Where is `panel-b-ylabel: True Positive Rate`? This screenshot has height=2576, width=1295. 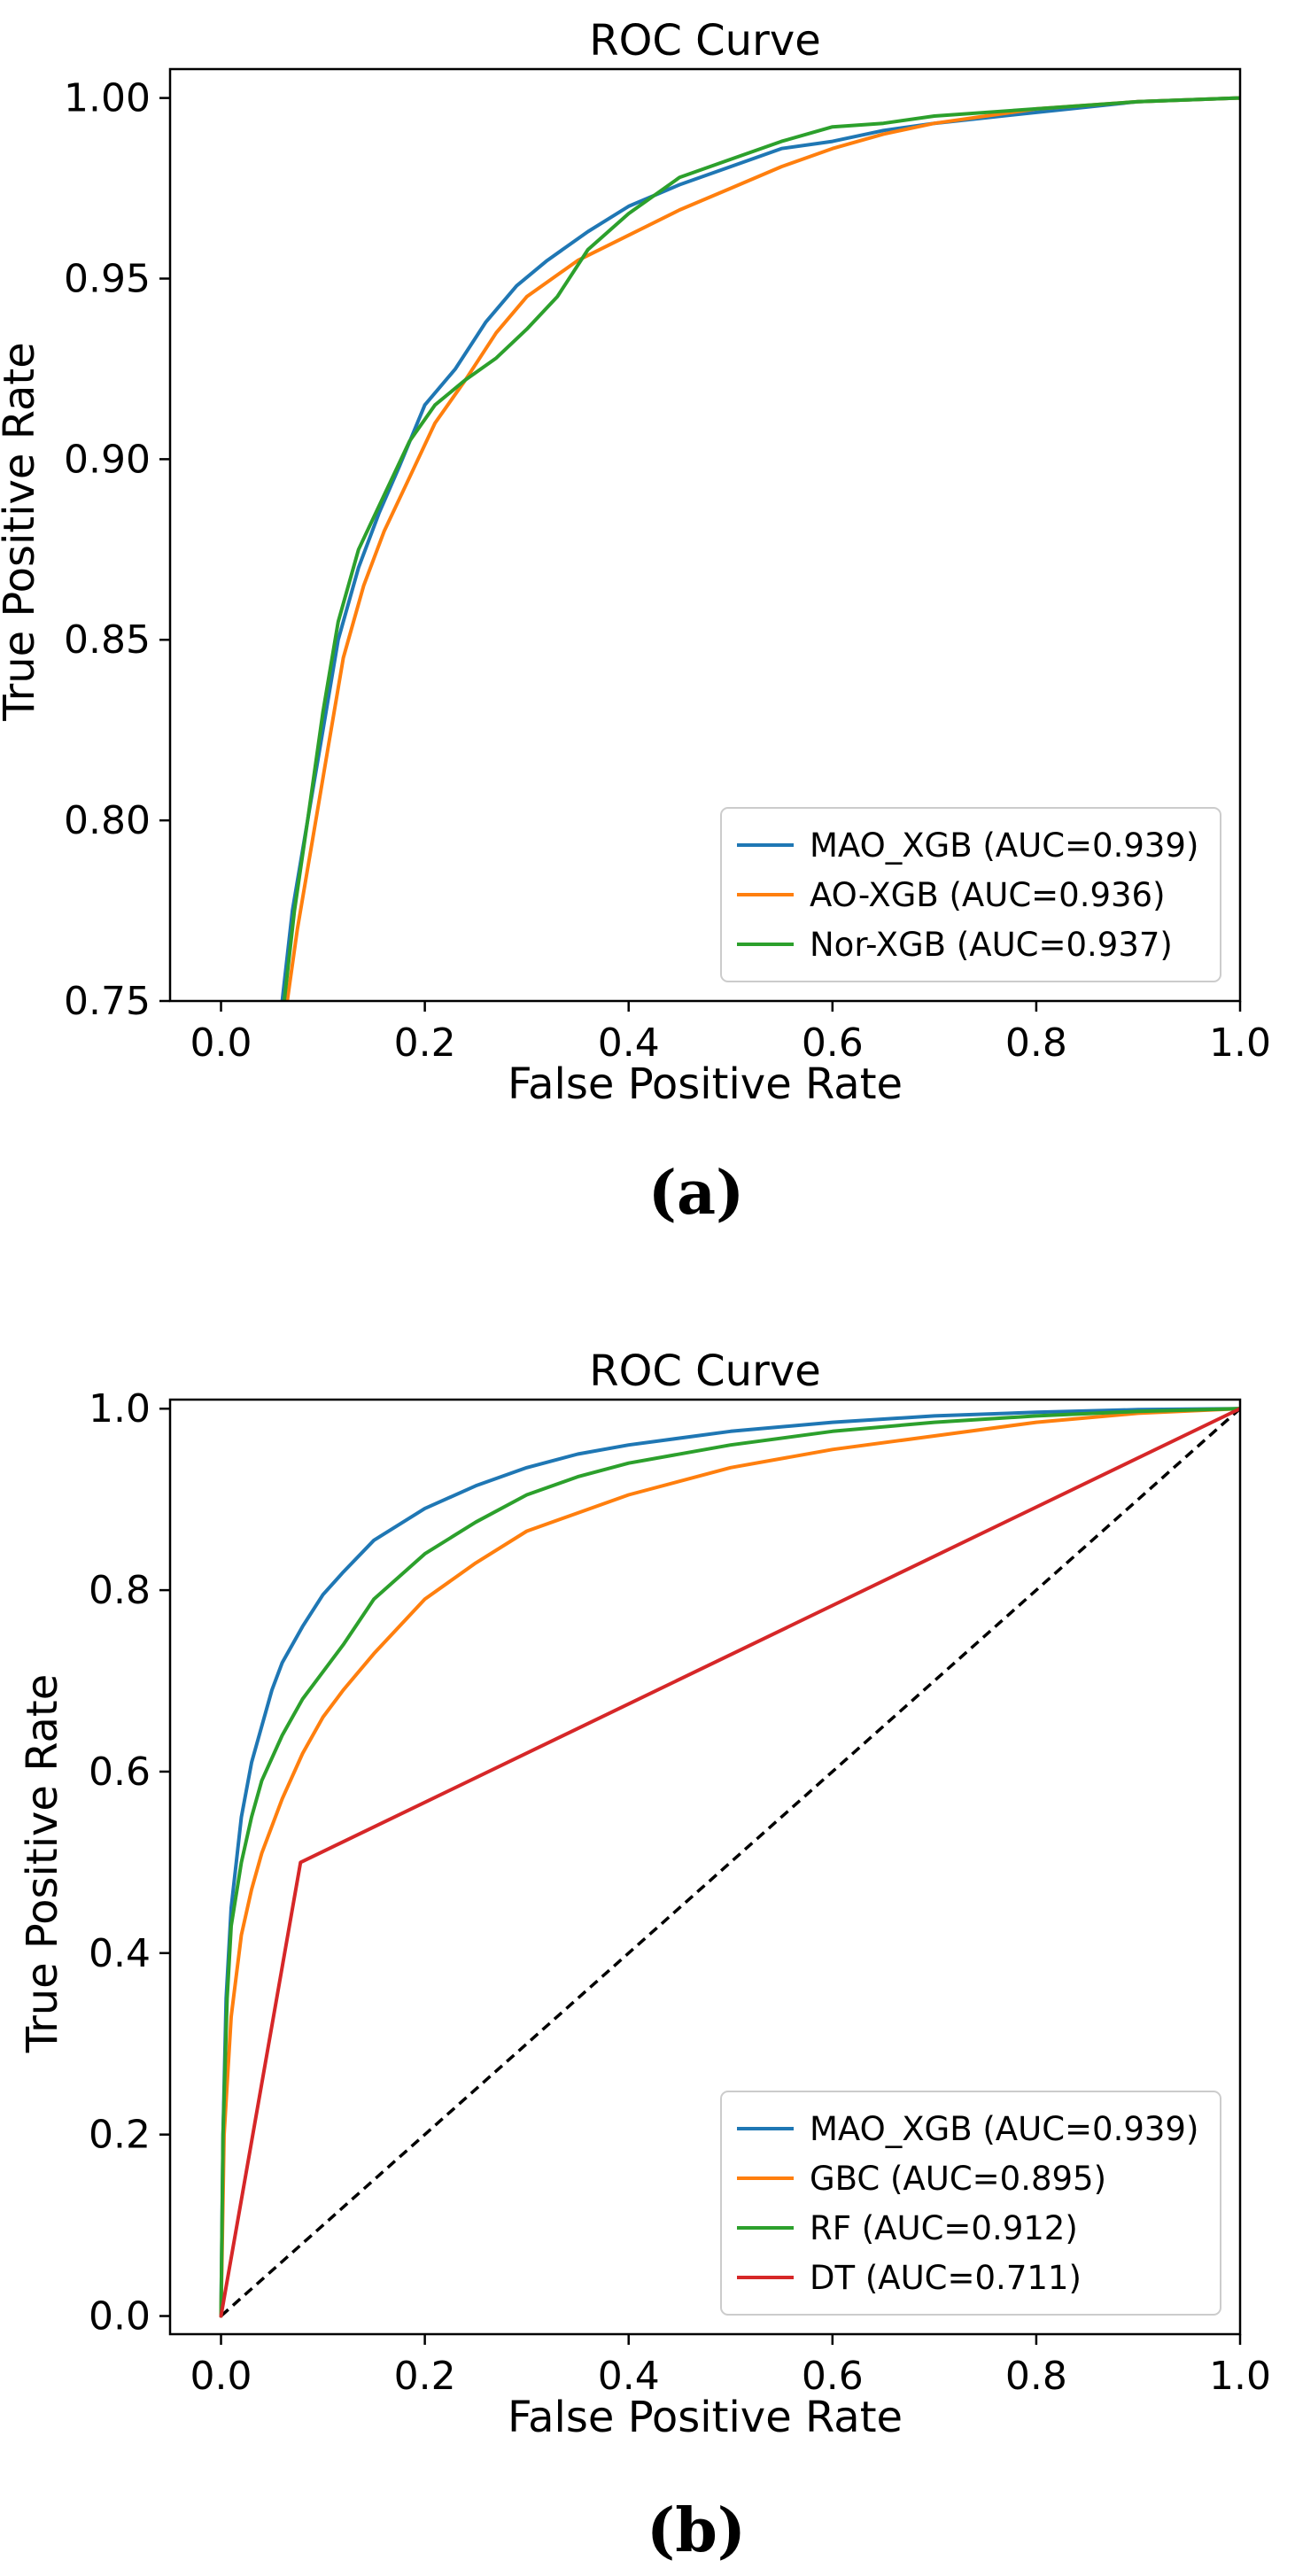 panel-b-ylabel: True Positive Rate is located at coordinates (42, 1864).